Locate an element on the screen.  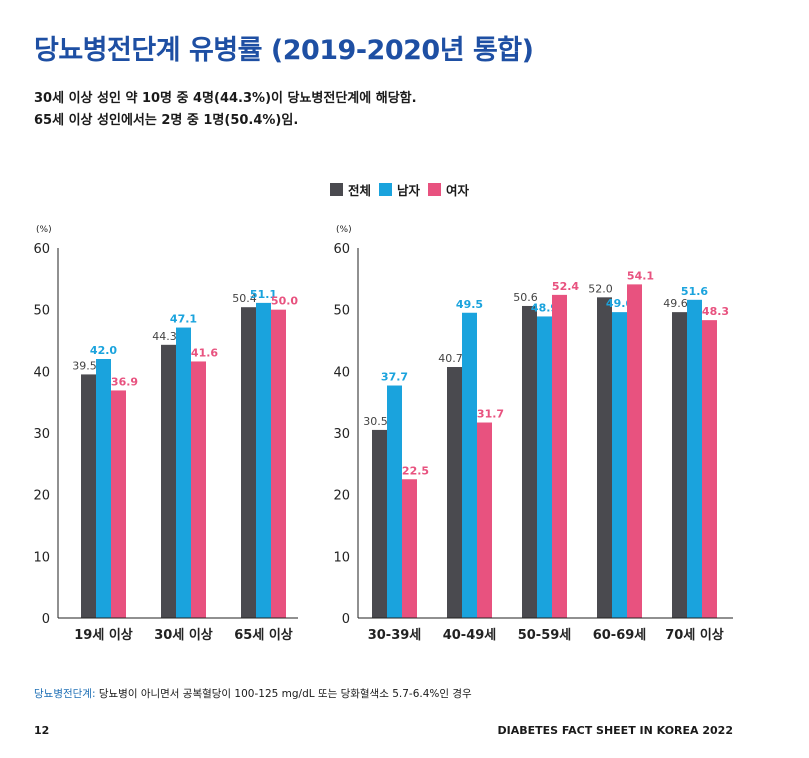
data-label: 50.6 is located at coordinates (525, 297).